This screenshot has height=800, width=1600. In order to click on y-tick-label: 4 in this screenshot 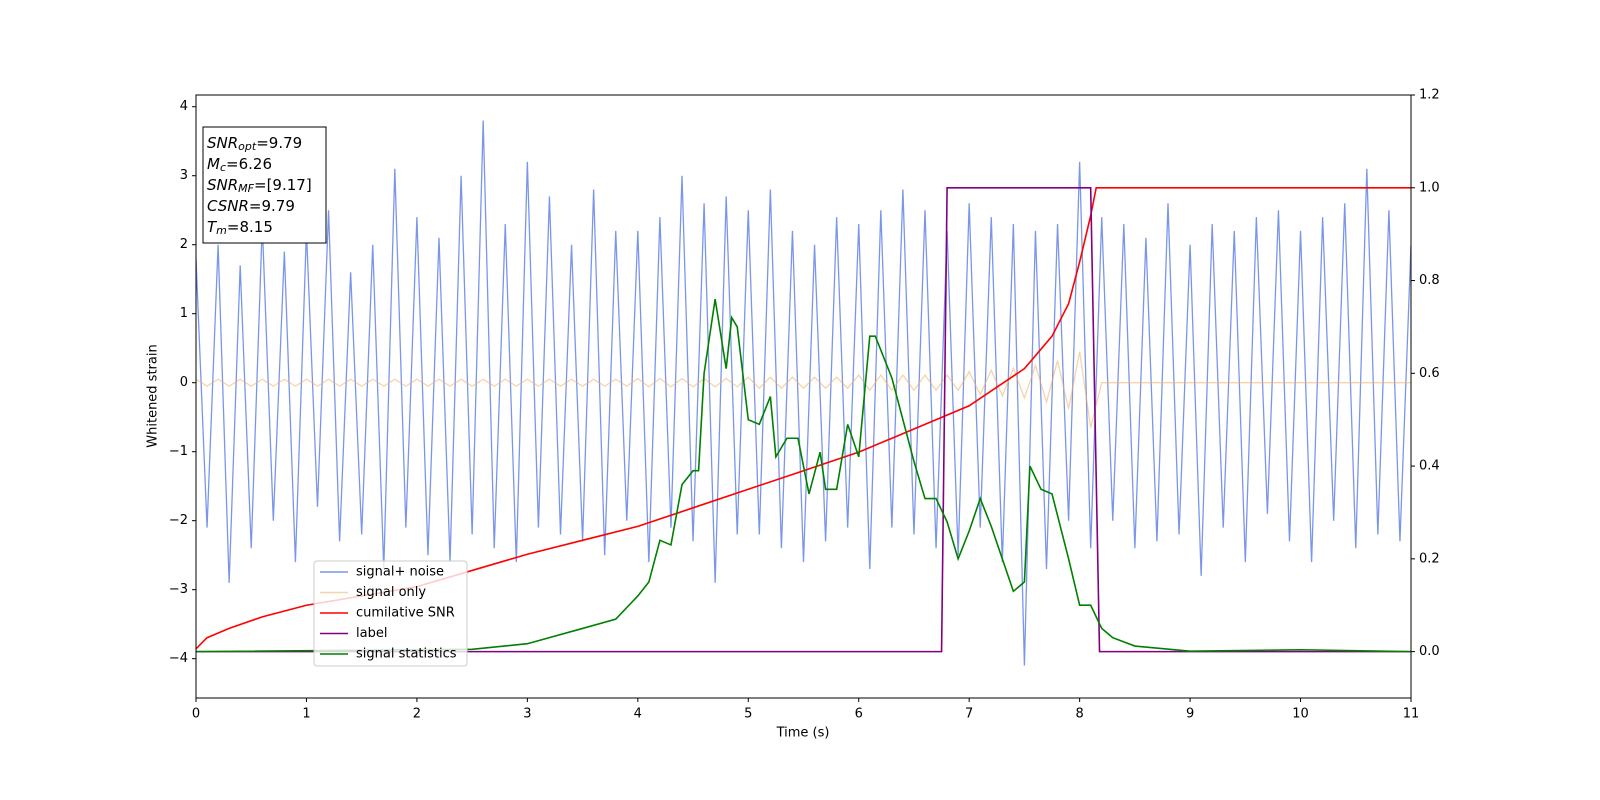, I will do `click(184, 106)`.